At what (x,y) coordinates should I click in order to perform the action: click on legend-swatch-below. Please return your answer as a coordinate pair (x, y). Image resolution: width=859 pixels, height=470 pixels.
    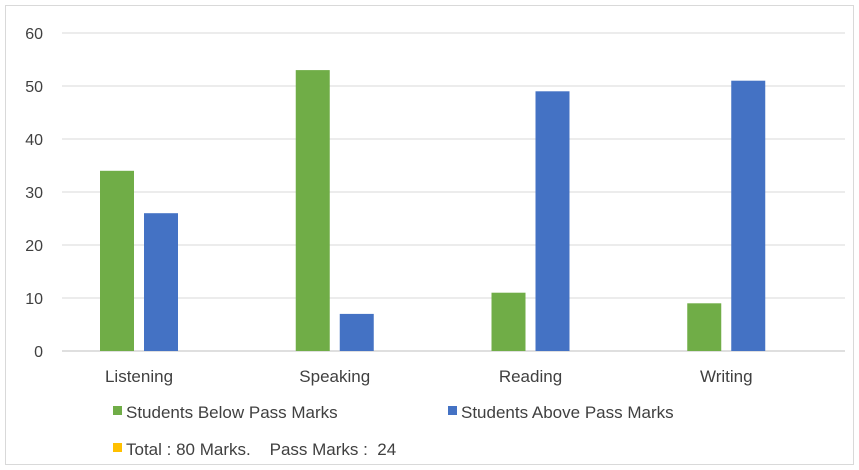
    Looking at the image, I should click on (117, 410).